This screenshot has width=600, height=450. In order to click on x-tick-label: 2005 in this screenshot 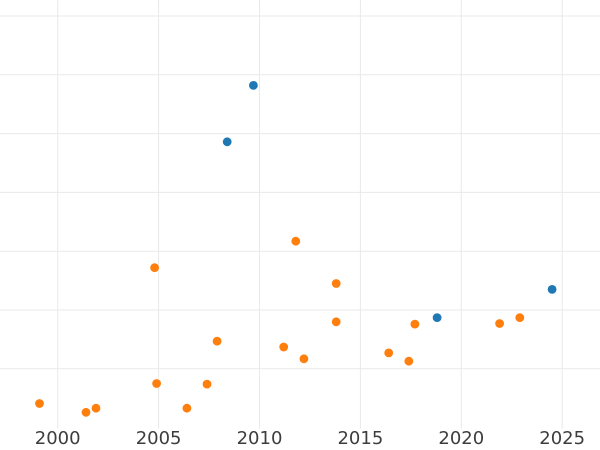, I will do `click(159, 438)`.